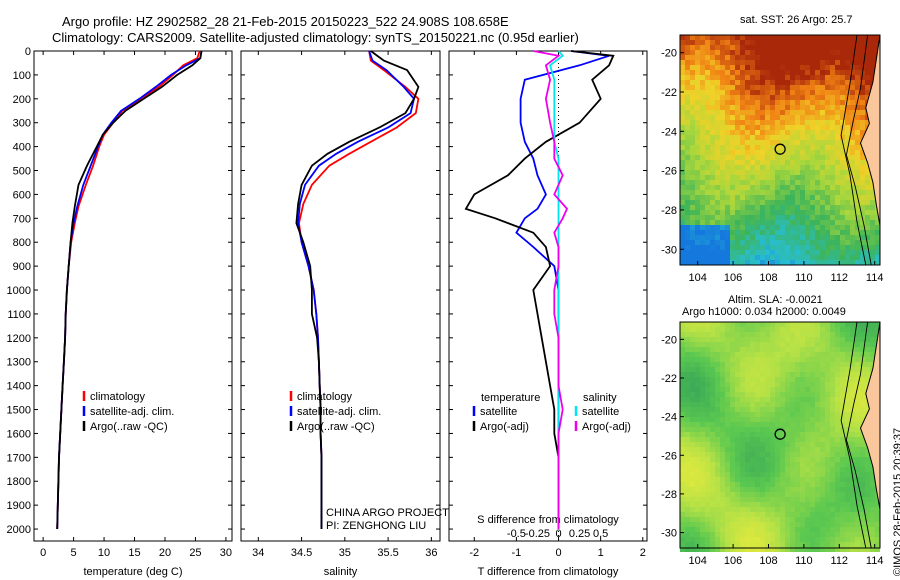 This screenshot has width=900, height=580. What do you see at coordinates (22, 100) in the screenshot?
I see `y-tick-label: 200` at bounding box center [22, 100].